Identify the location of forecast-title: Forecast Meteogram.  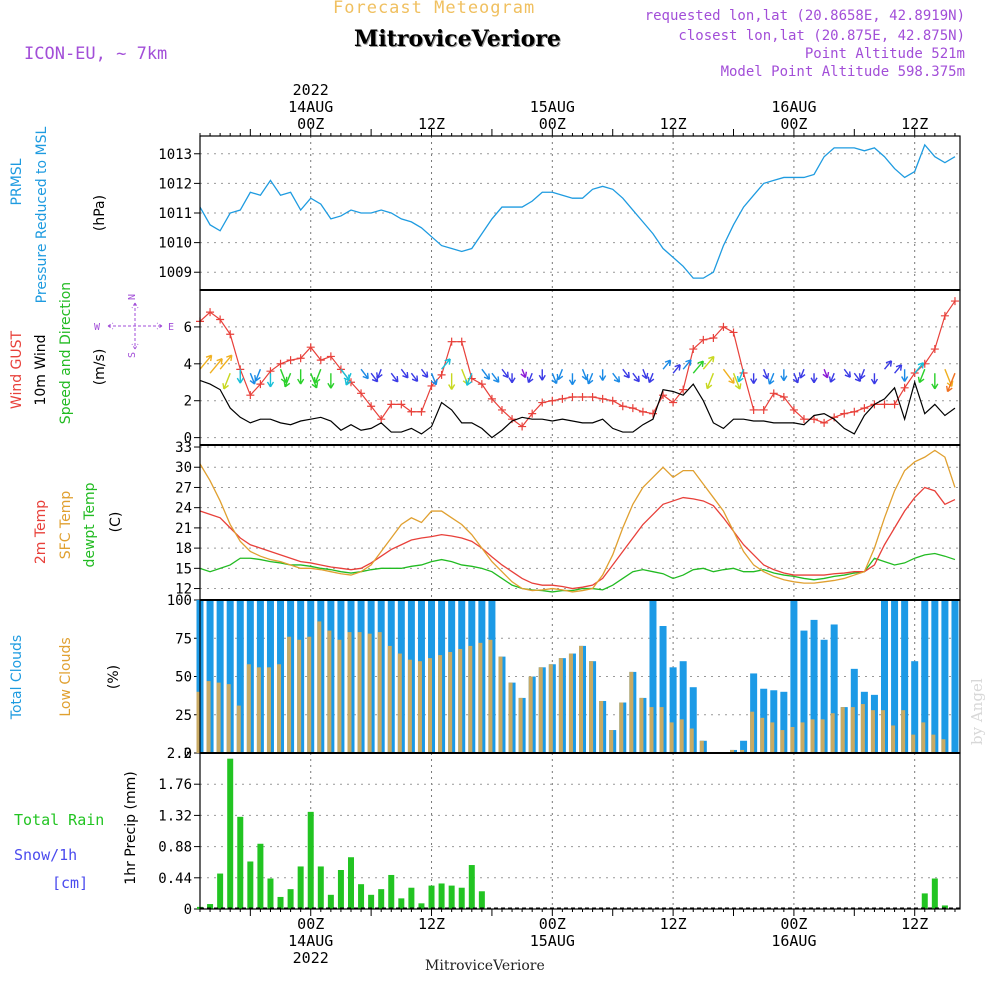
(434, 9).